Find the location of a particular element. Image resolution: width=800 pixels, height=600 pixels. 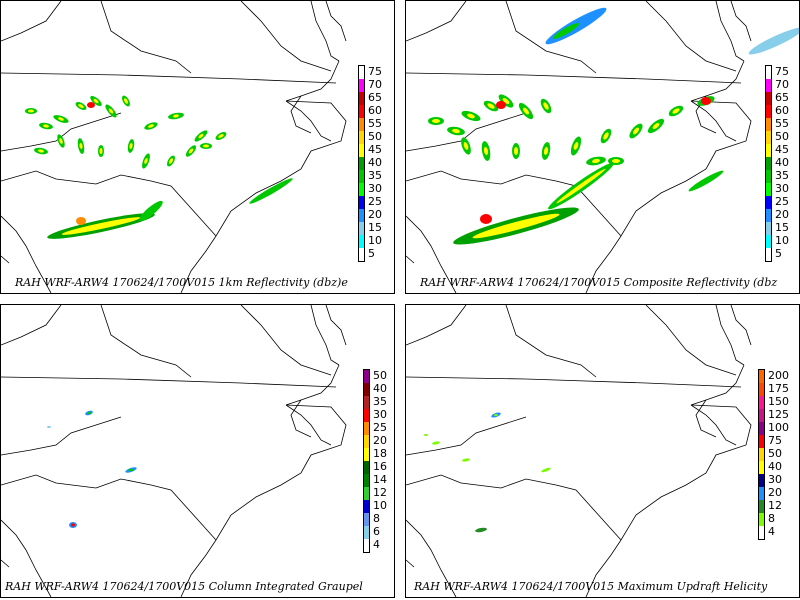

legend-label: 6 is located at coordinates (376, 531).